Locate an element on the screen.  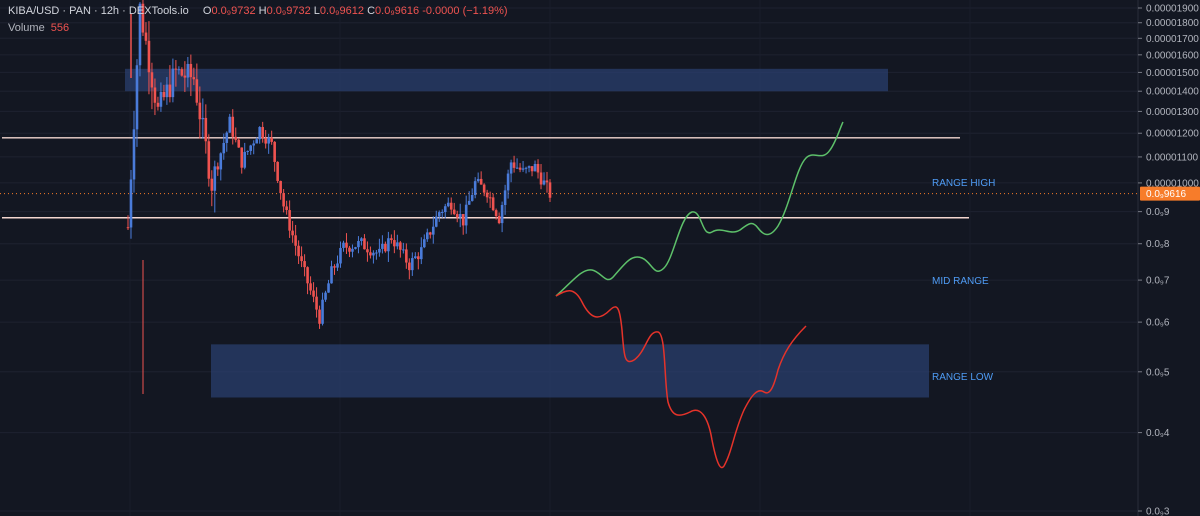
y-tick-label: 0.00001600 is located at coordinates (1172, 55).